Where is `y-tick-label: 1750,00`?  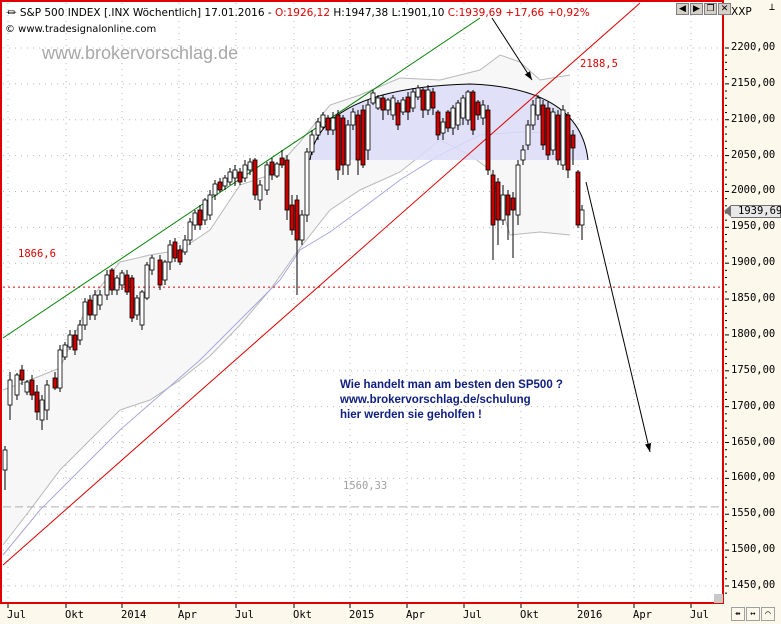
y-tick-label: 1750,00 is located at coordinates (753, 369).